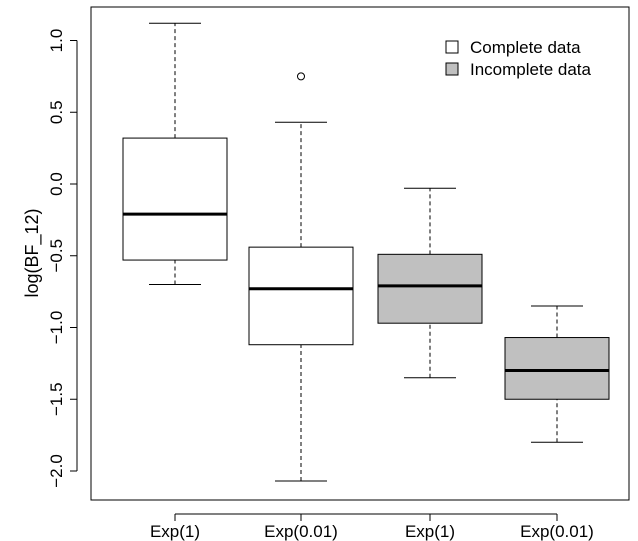 Image resolution: width=638 pixels, height=541 pixels. I want to click on legend-label: Complete data, so click(525, 47).